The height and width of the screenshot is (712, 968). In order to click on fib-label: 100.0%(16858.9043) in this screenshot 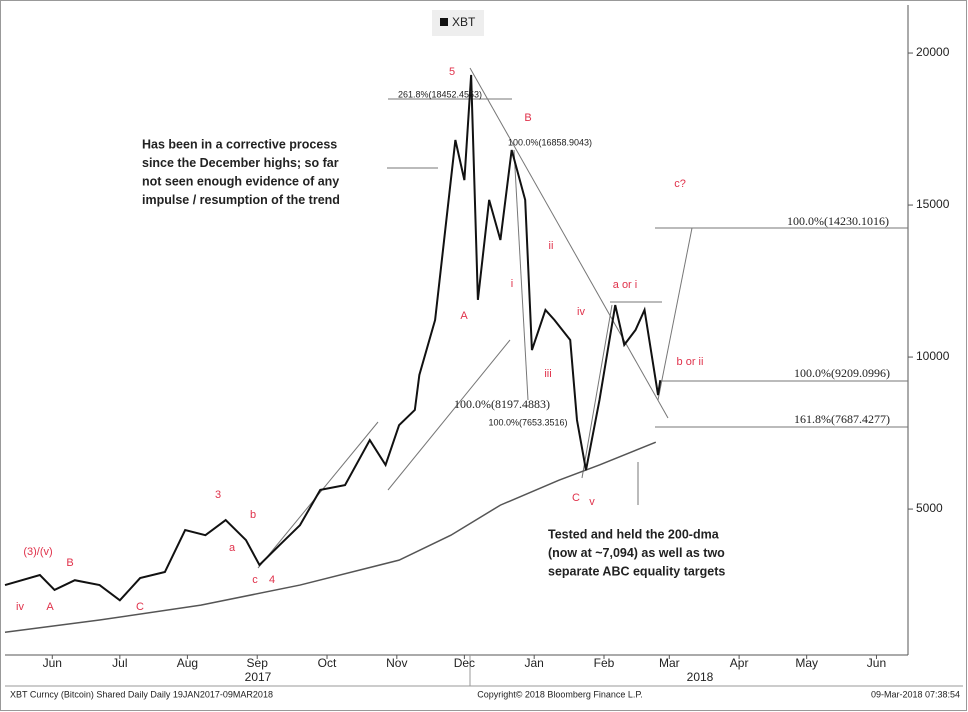, I will do `click(550, 142)`.